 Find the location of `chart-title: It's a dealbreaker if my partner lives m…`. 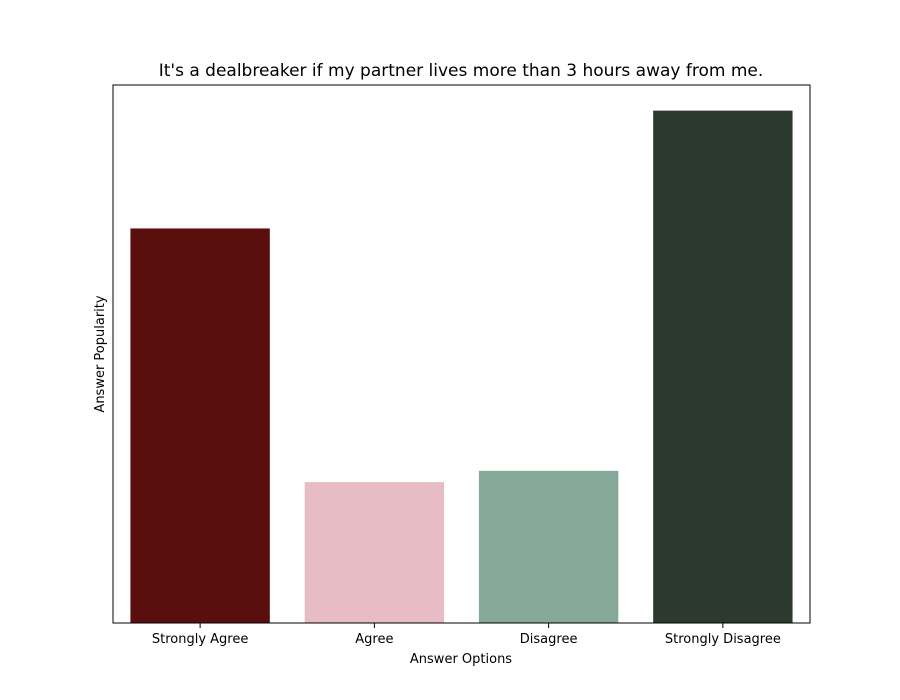

chart-title: It's a dealbreaker if my partner lives m… is located at coordinates (461, 71).